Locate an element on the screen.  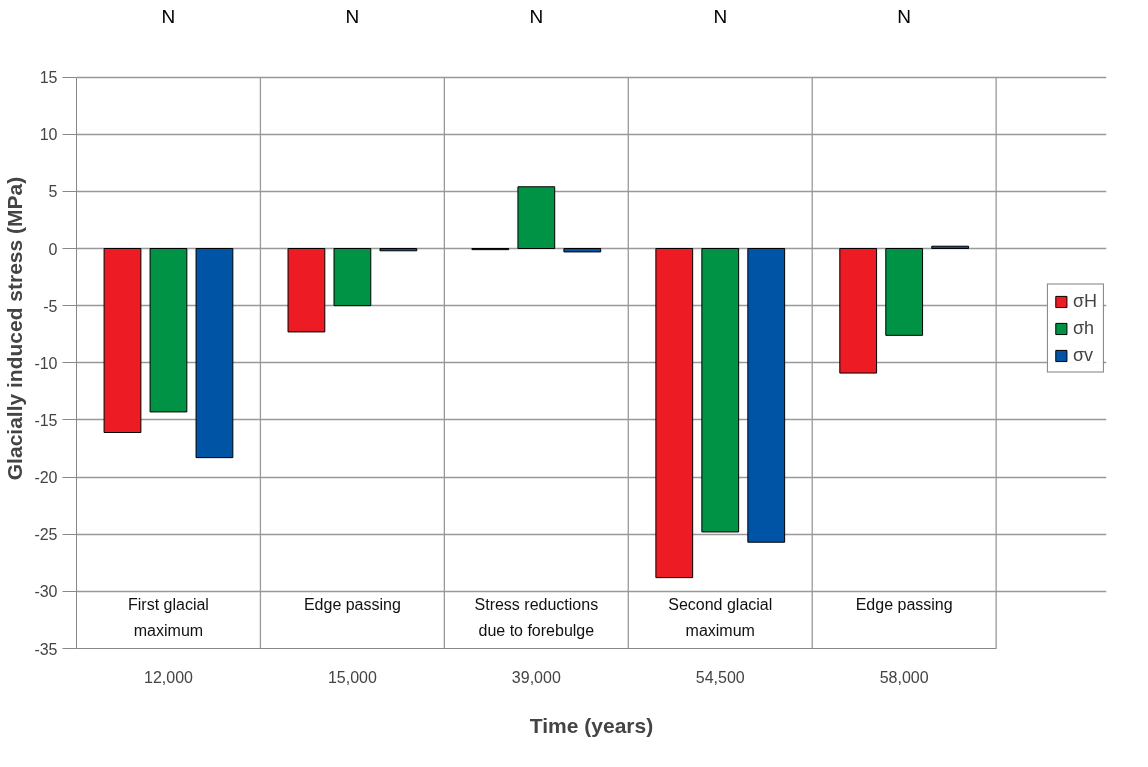
y-tick-label: -10 is located at coordinates (46, 363).